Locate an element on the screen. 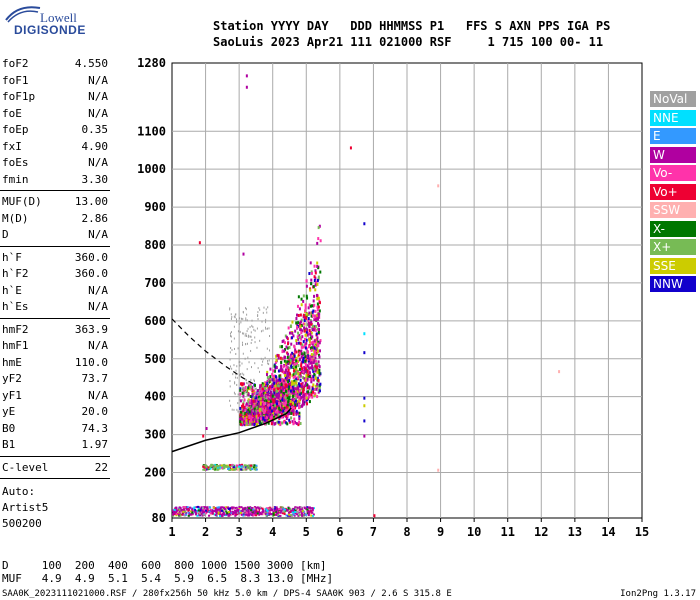 The height and width of the screenshot is (600, 700). x-tick-label: 2 is located at coordinates (205, 532).